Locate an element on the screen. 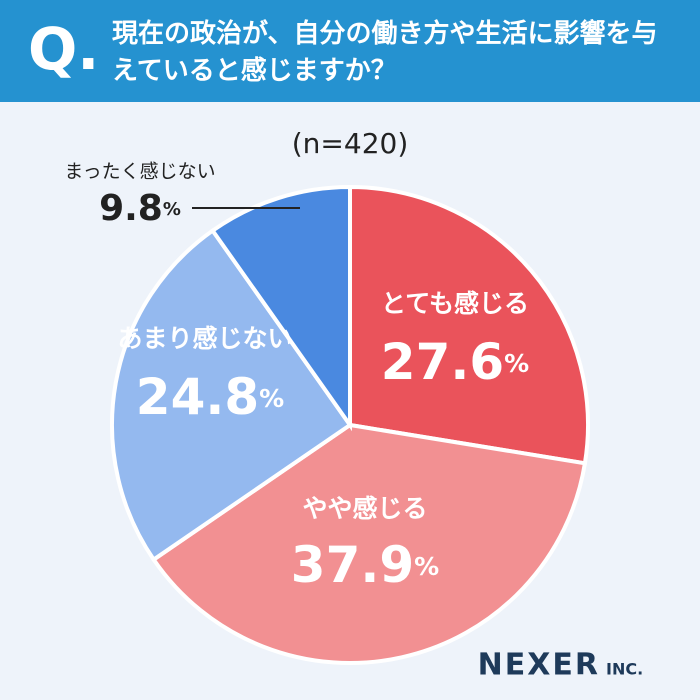 The width and height of the screenshot is (700, 700). value-label: 37.9% is located at coordinates (365, 565).